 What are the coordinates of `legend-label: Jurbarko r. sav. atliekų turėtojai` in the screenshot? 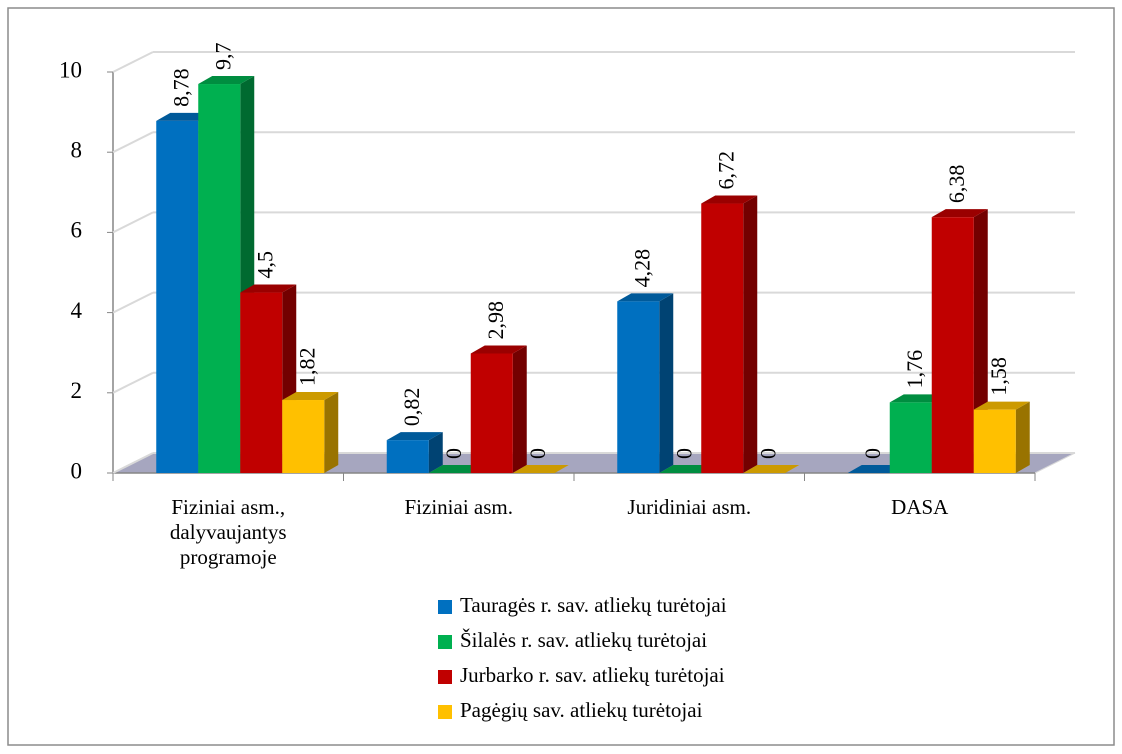 It's located at (592, 675).